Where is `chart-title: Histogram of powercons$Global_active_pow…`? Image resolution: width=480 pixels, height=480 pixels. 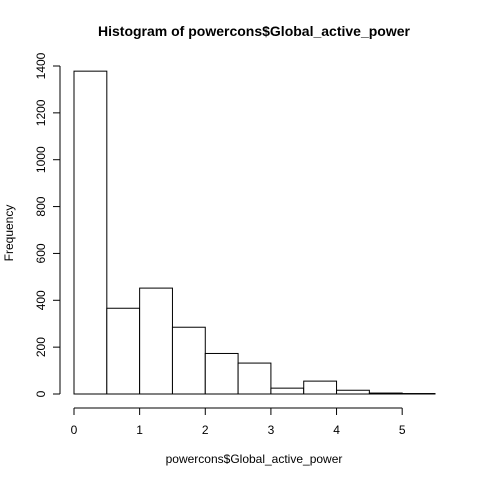
chart-title: Histogram of powercons$Global_active_pow… is located at coordinates (254, 31).